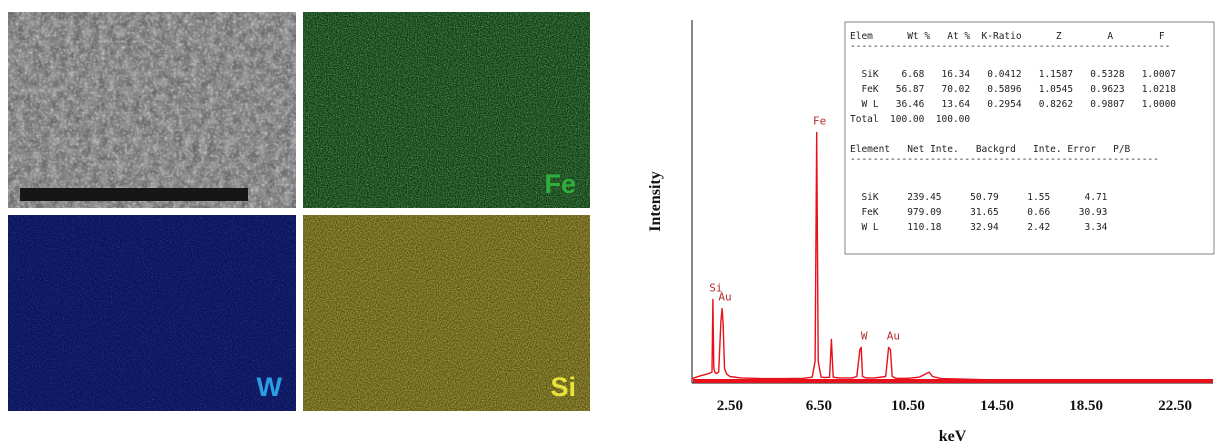 This screenshot has height=446, width=1217. Describe the element at coordinates (1175, 406) in the screenshot. I see `x-tick-label: 22.50` at that location.